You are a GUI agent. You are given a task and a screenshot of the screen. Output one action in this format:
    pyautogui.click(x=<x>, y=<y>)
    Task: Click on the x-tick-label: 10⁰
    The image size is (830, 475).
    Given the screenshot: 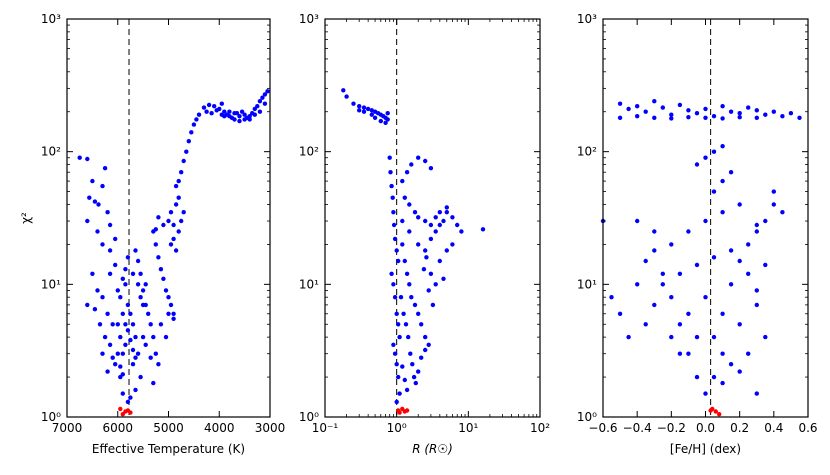 What is the action you would take?
    pyautogui.click(x=397, y=428)
    